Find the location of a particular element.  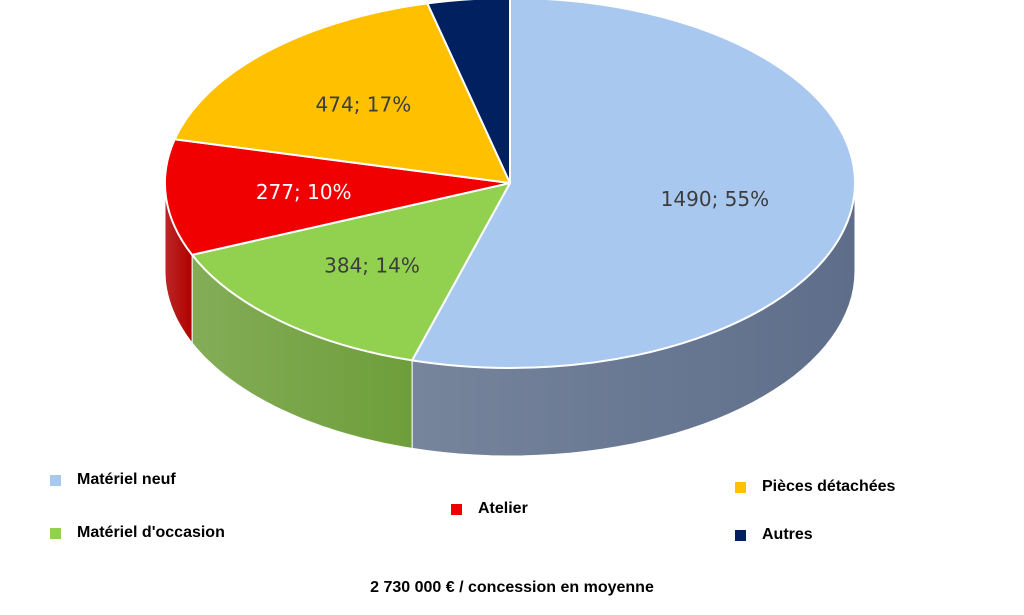

chart-caption: 2 730 000 € / concession en moyenne is located at coordinates (512, 587).